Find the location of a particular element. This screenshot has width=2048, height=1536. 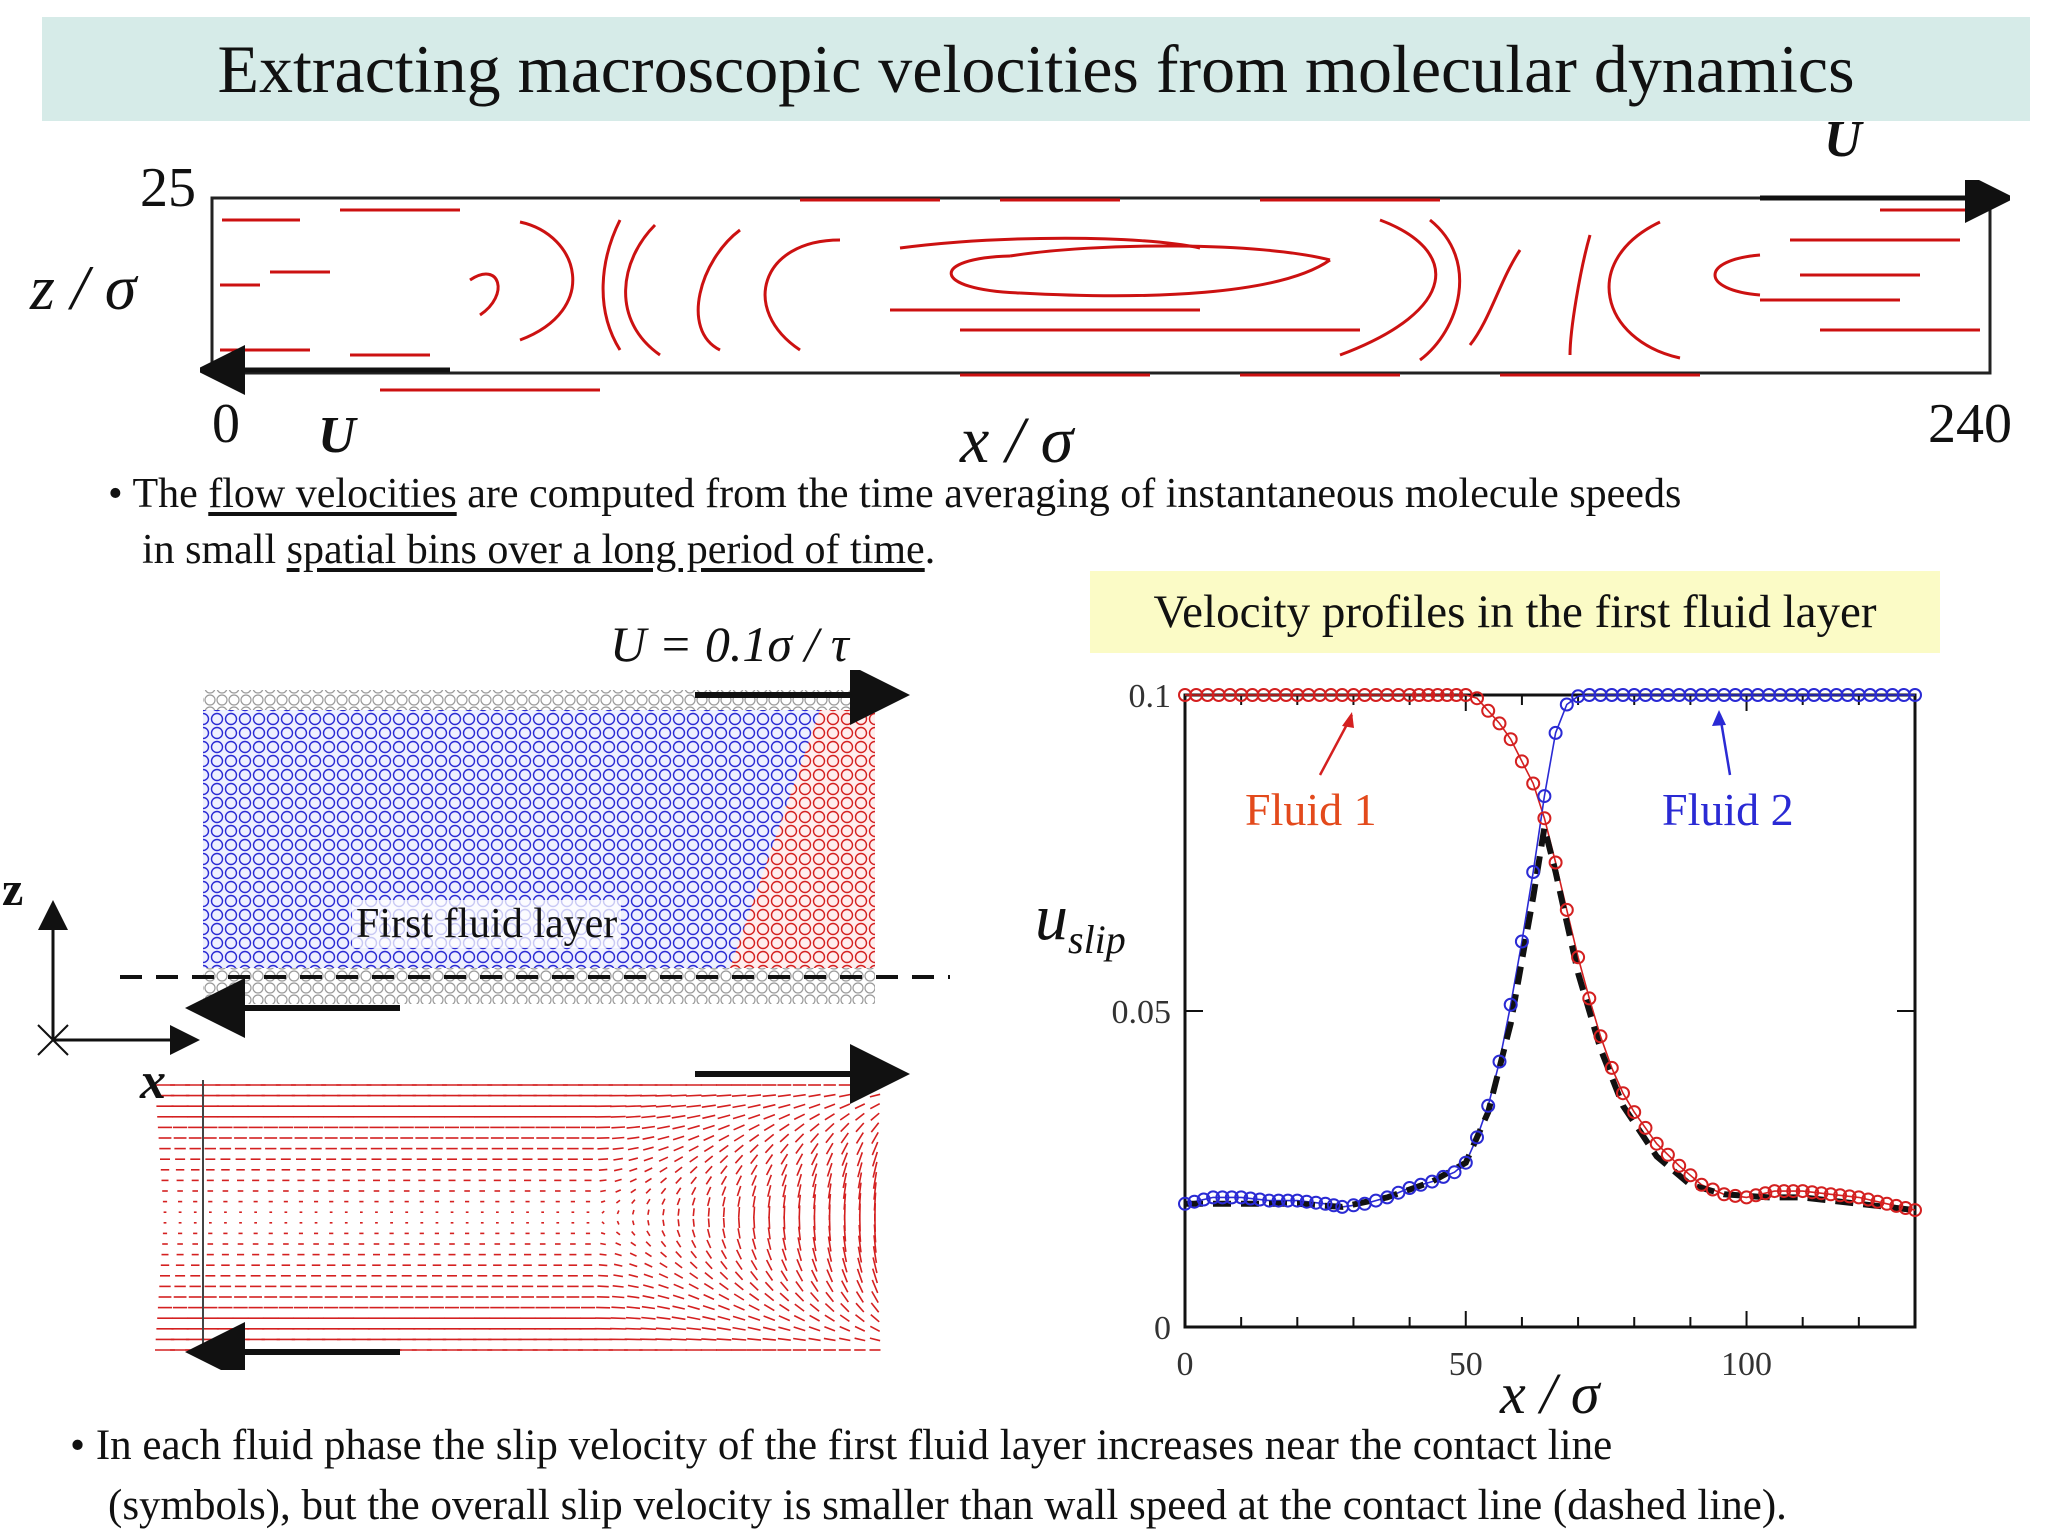

fluid-2-annotation: Fluid 2 is located at coordinates (1728, 809).